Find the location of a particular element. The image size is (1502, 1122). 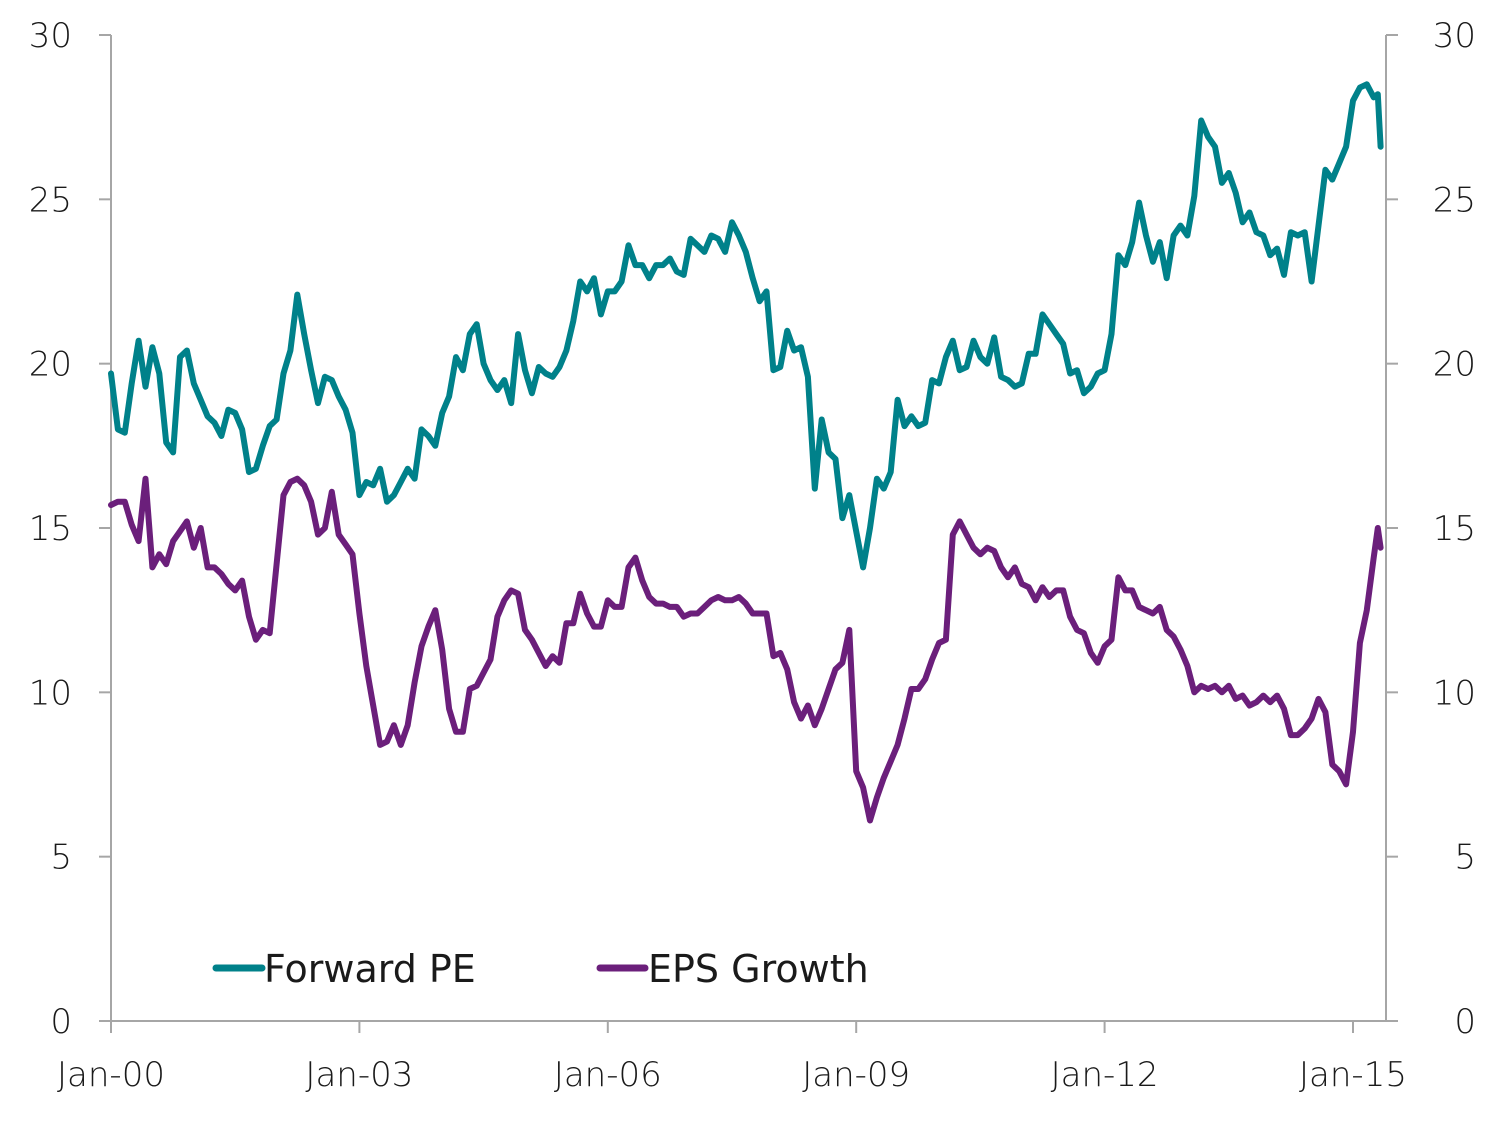

x-tick-label: Jan-00 is located at coordinates (111, 1075).